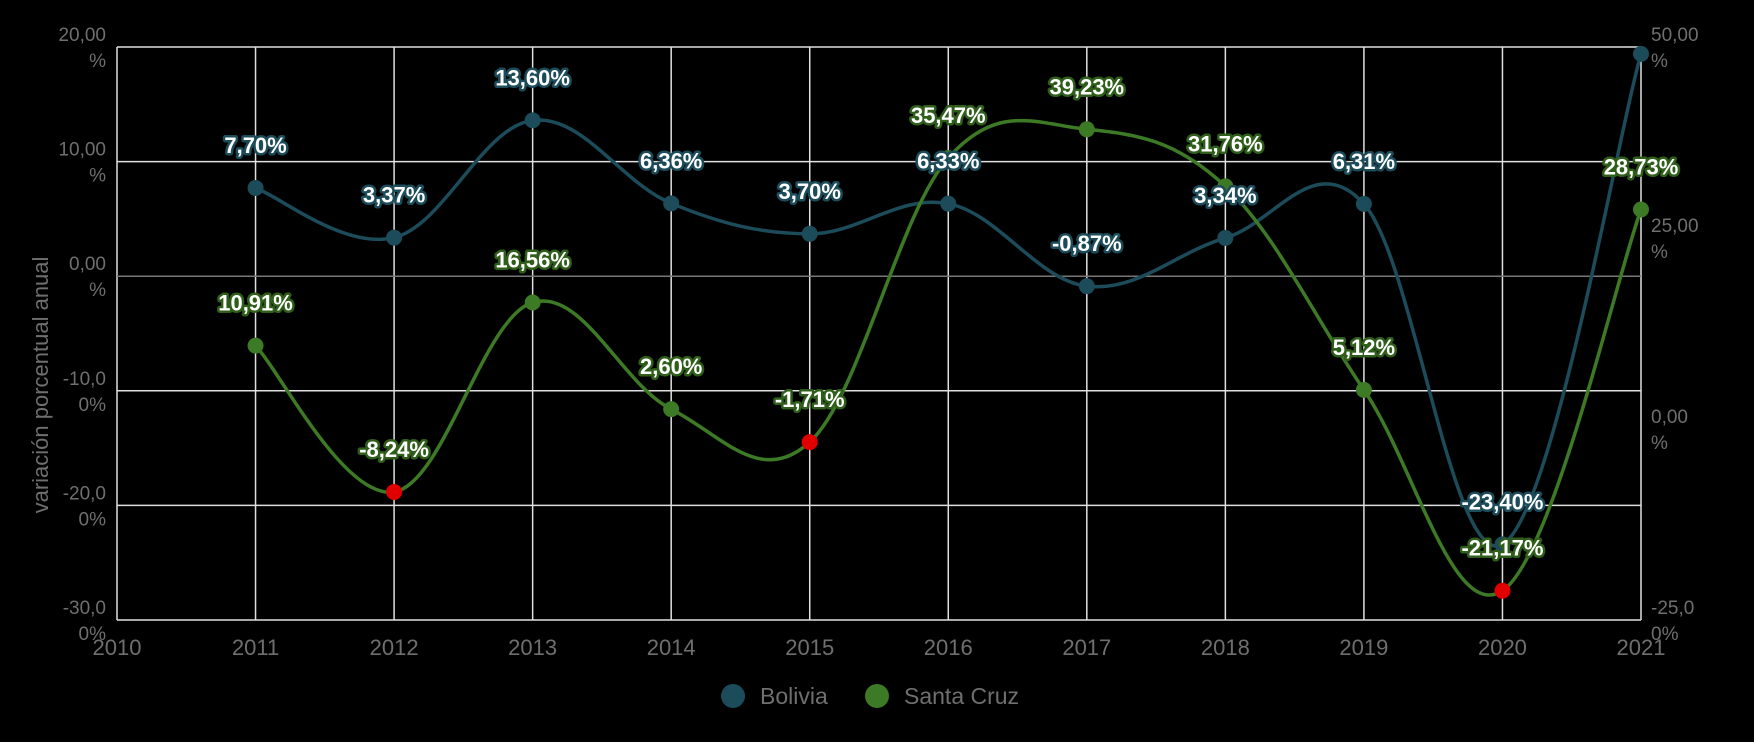 The height and width of the screenshot is (742, 1754). What do you see at coordinates (1363, 647) in the screenshot?
I see `x-tick-label-2019: 2019` at bounding box center [1363, 647].